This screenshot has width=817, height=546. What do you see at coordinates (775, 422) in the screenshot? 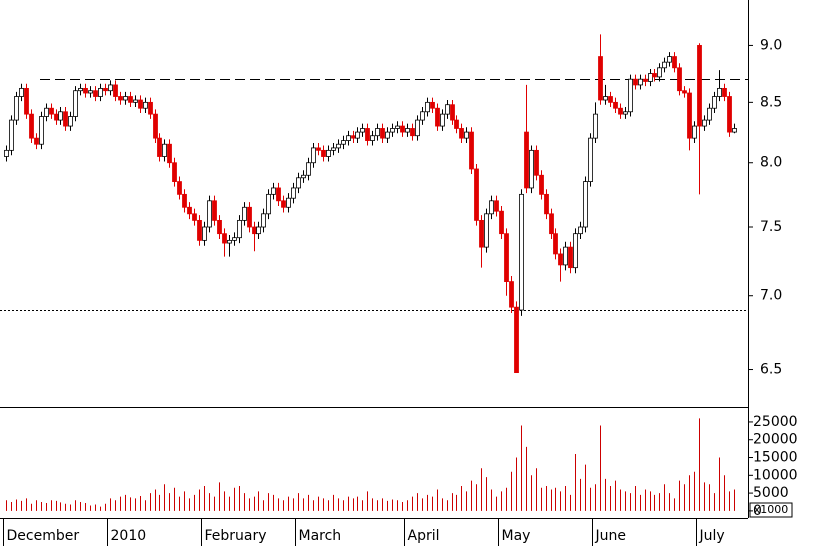
I see `volume-tick-label: 25000` at bounding box center [775, 422].